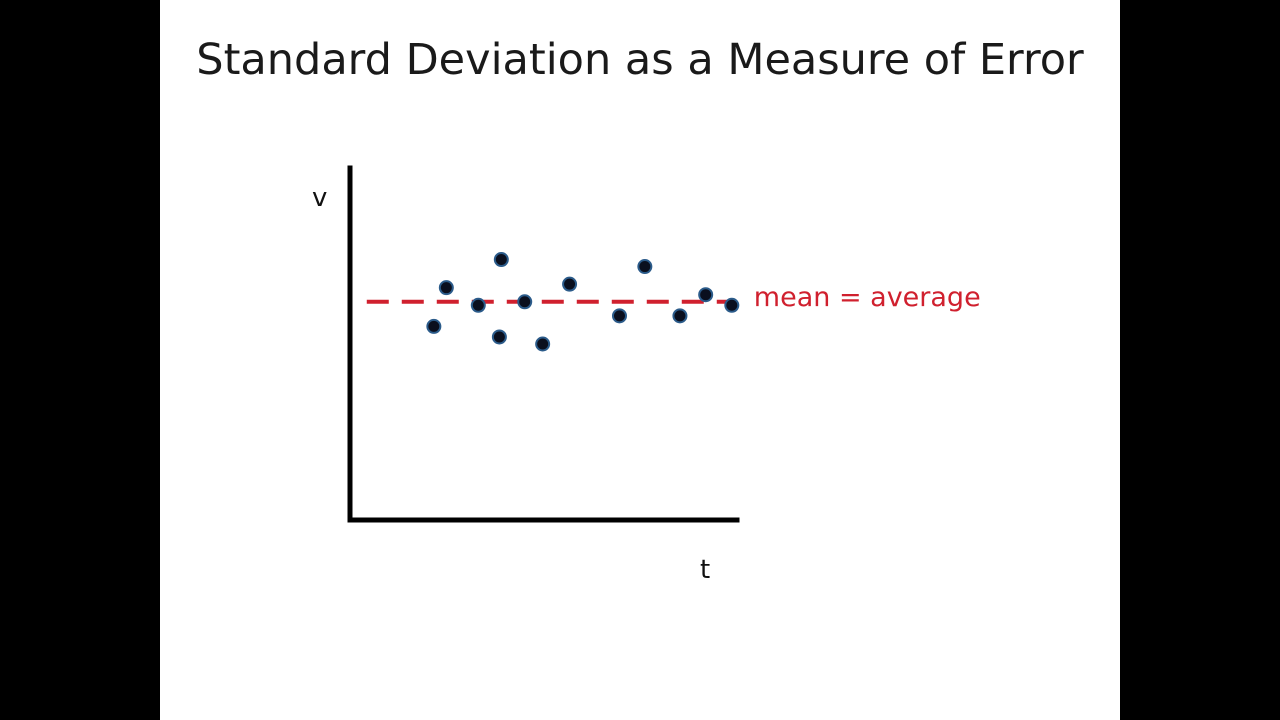 The height and width of the screenshot is (720, 1280). What do you see at coordinates (319, 198) in the screenshot?
I see `y-axis-label: v` at bounding box center [319, 198].